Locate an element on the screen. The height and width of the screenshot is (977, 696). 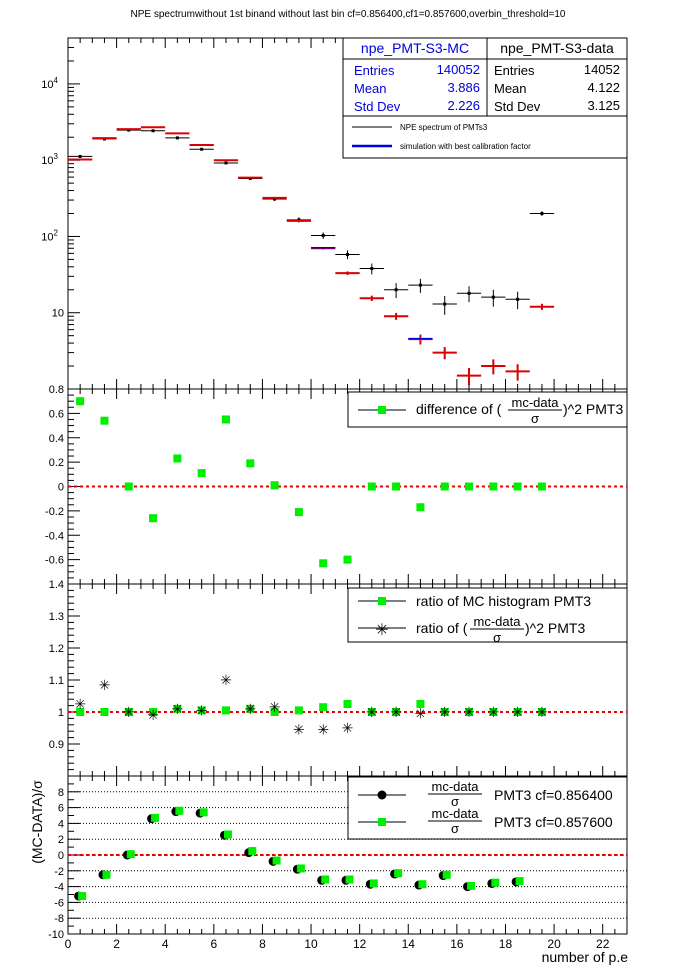
stats-data-label: Mean is located at coordinates (510, 88).